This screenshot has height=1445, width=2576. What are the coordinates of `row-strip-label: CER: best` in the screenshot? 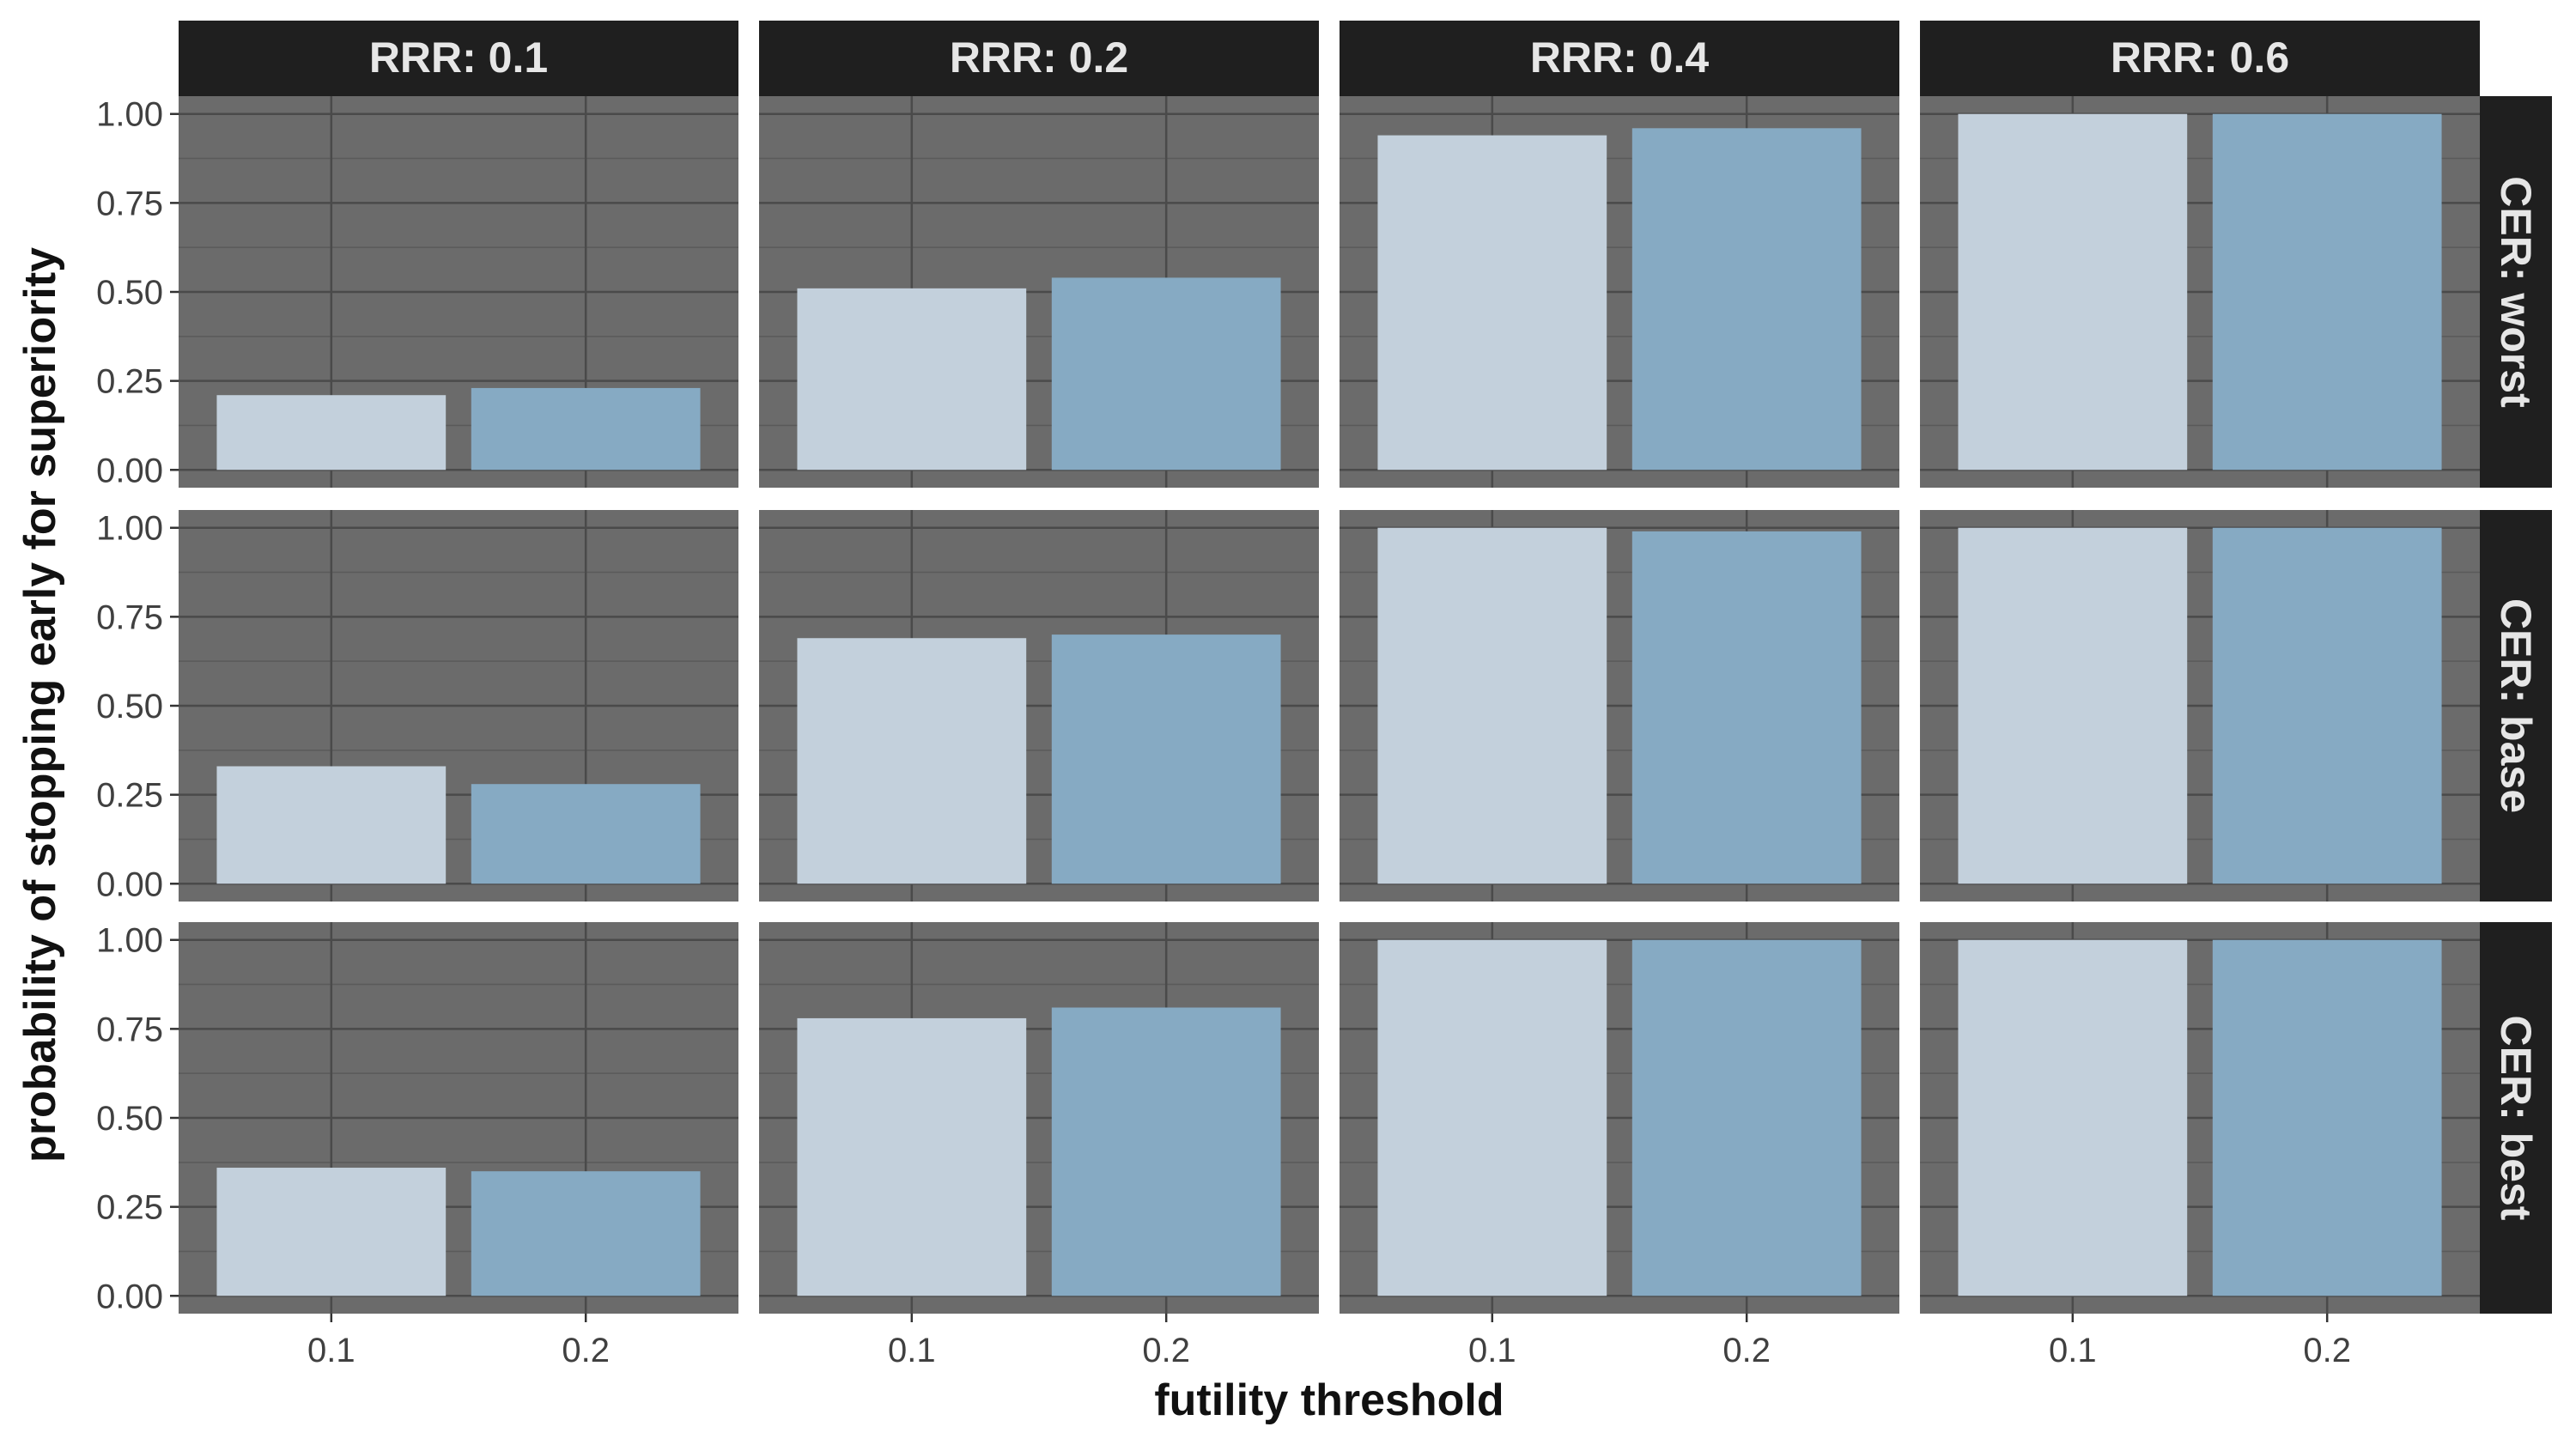 It's located at (2516, 1118).